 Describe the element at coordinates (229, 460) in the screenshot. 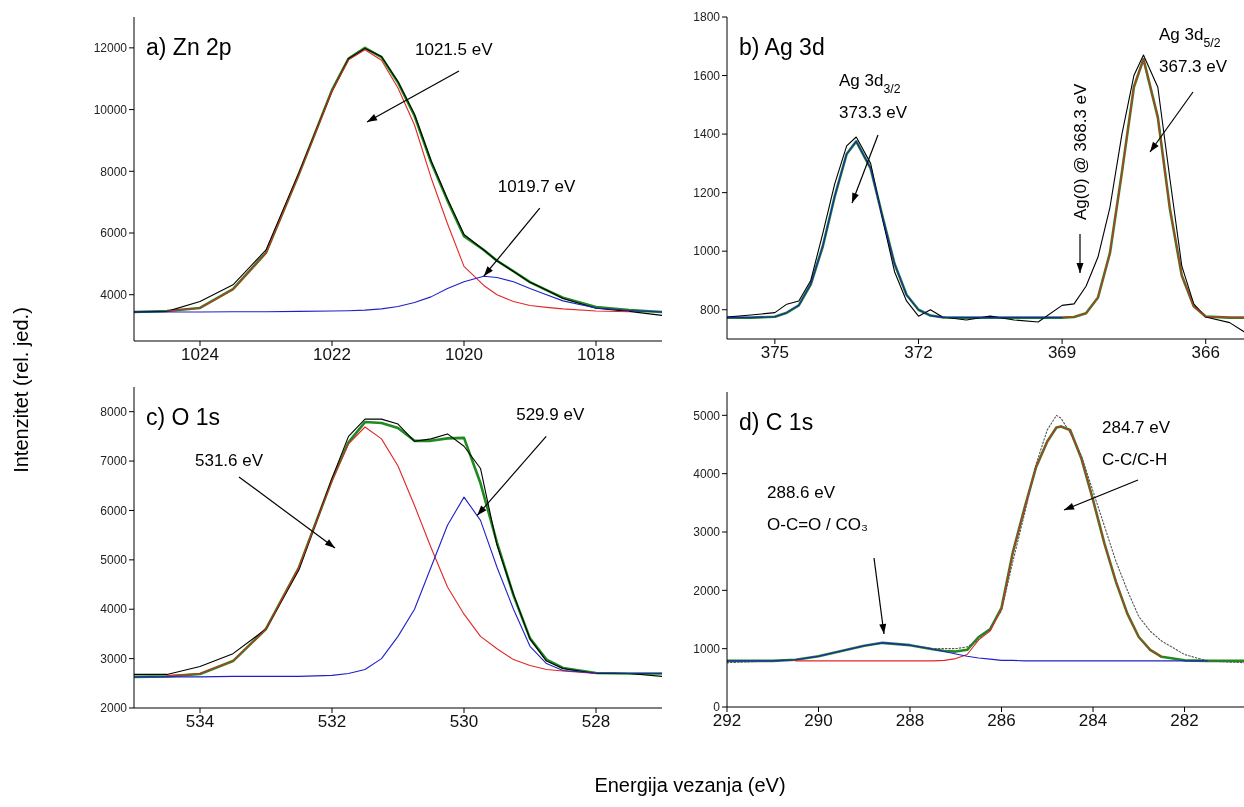

I see `annotation: 531.6 eV` at that location.